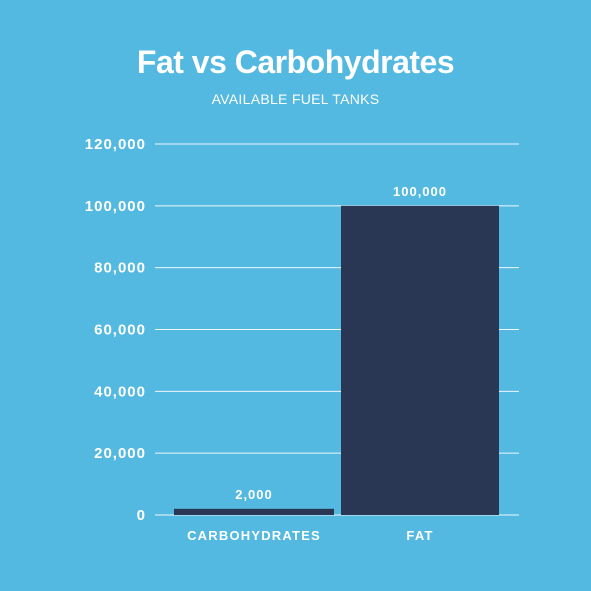 This screenshot has height=591, width=591. I want to click on y-tick-label: 60,000, so click(120, 330).